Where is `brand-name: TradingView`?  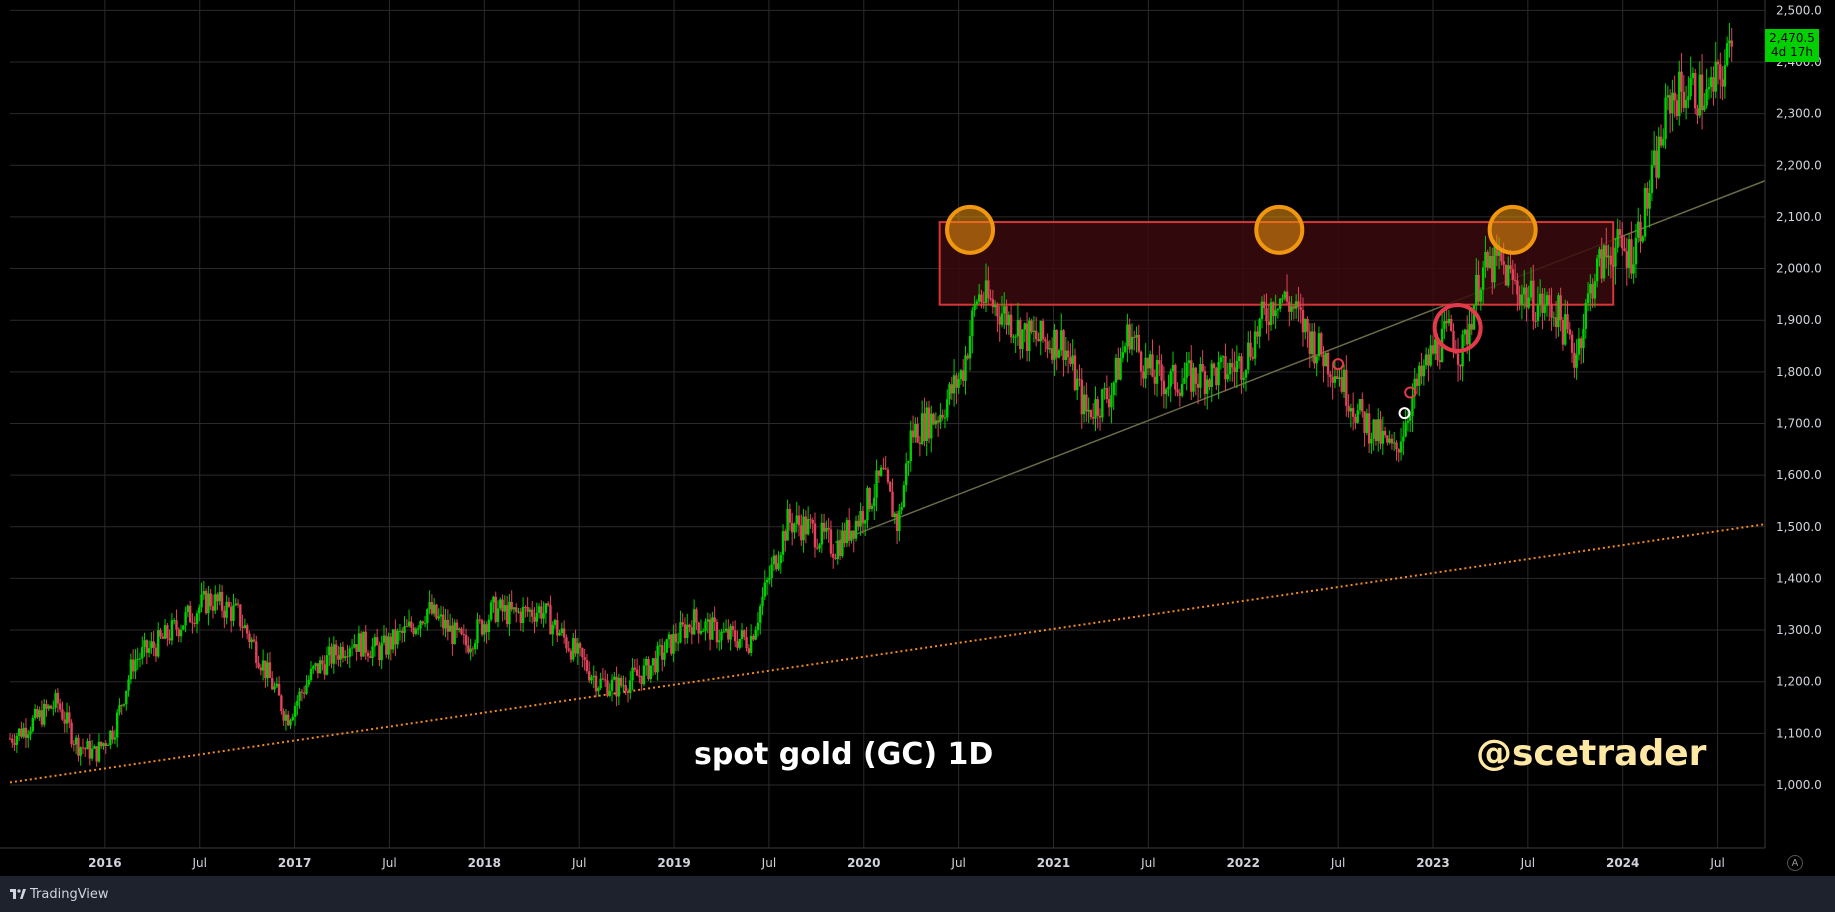 brand-name: TradingView is located at coordinates (69, 894).